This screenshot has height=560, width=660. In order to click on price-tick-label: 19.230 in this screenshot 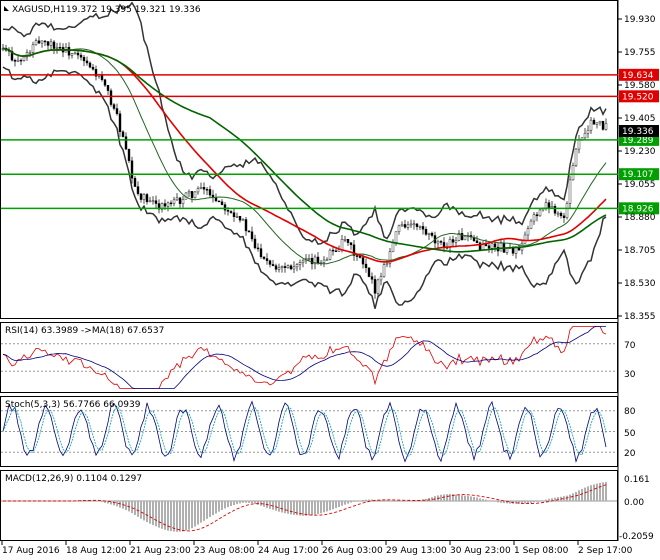, I will do `click(640, 152)`.